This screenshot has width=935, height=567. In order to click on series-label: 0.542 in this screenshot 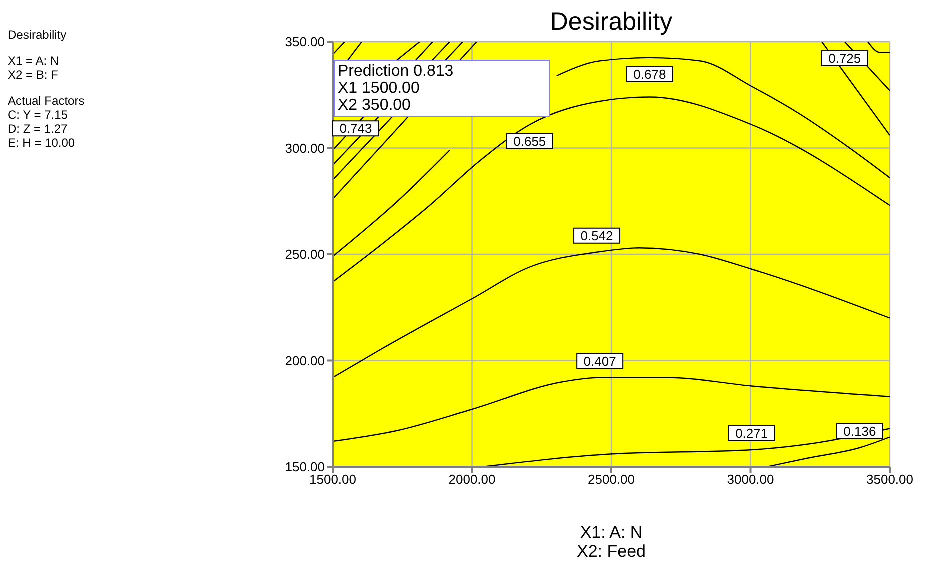, I will do `click(597, 236)`.